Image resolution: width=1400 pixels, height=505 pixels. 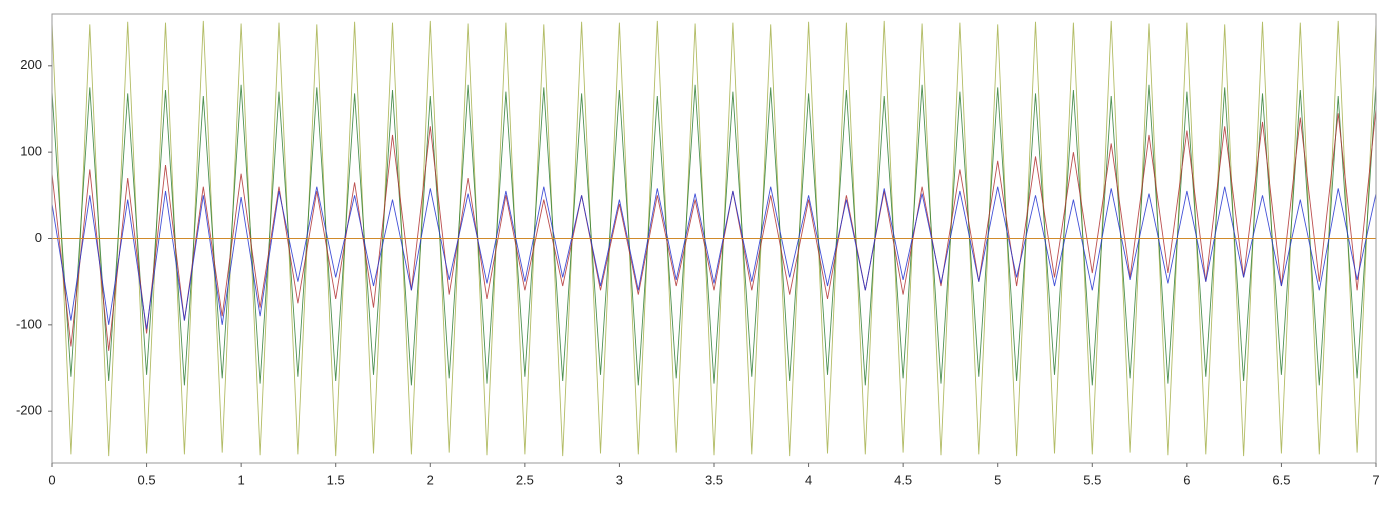 I want to click on x-tick-label: 7, so click(x=1375, y=479).